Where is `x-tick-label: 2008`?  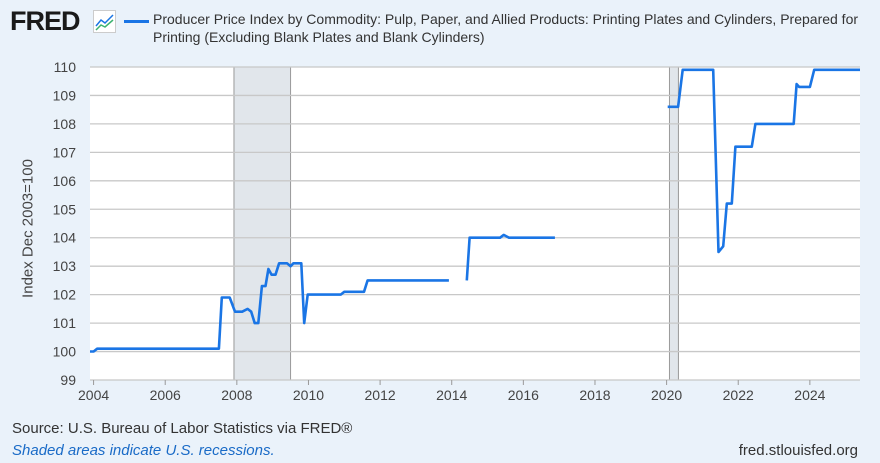 x-tick-label: 2008 is located at coordinates (236, 395).